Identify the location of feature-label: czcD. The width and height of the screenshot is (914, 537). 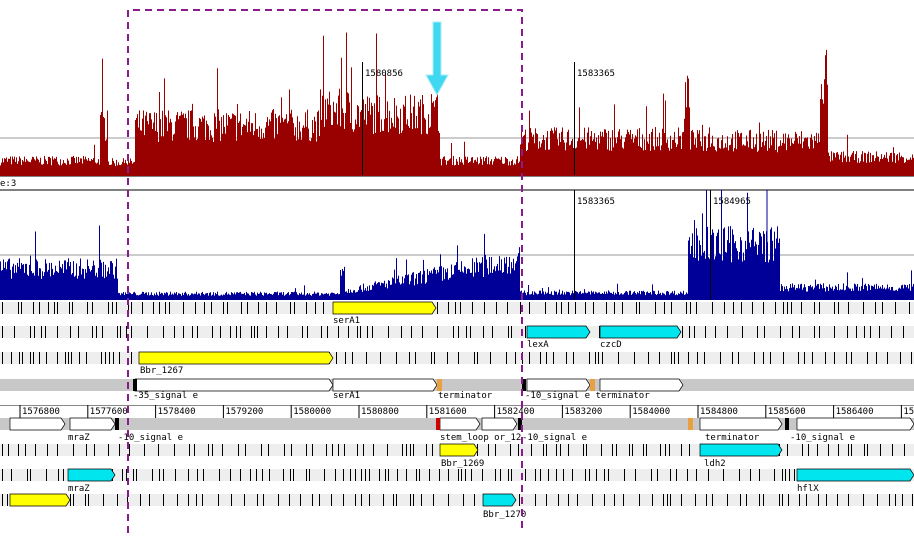
(611, 345).